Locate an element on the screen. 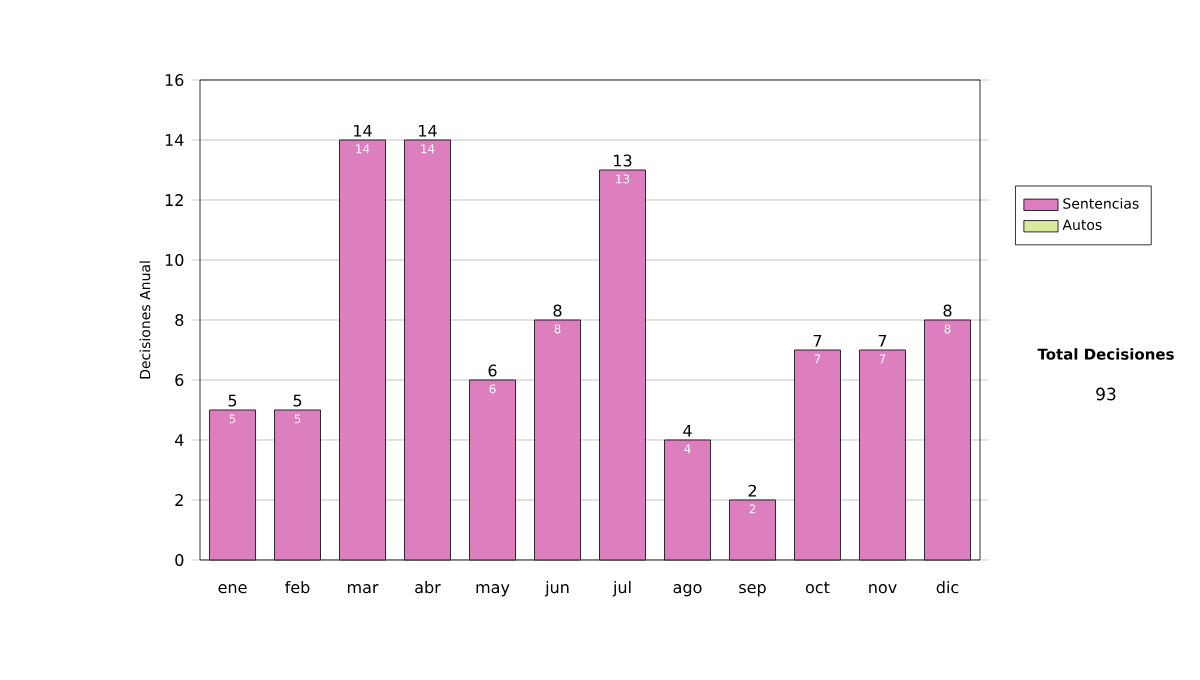  total-label: 2 is located at coordinates (752, 490).